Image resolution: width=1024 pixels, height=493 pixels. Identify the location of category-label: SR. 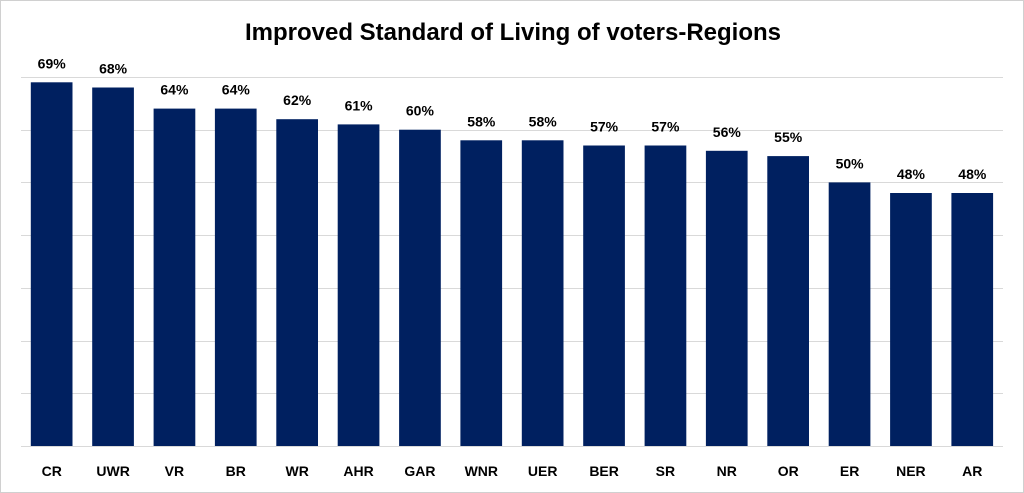
(665, 471).